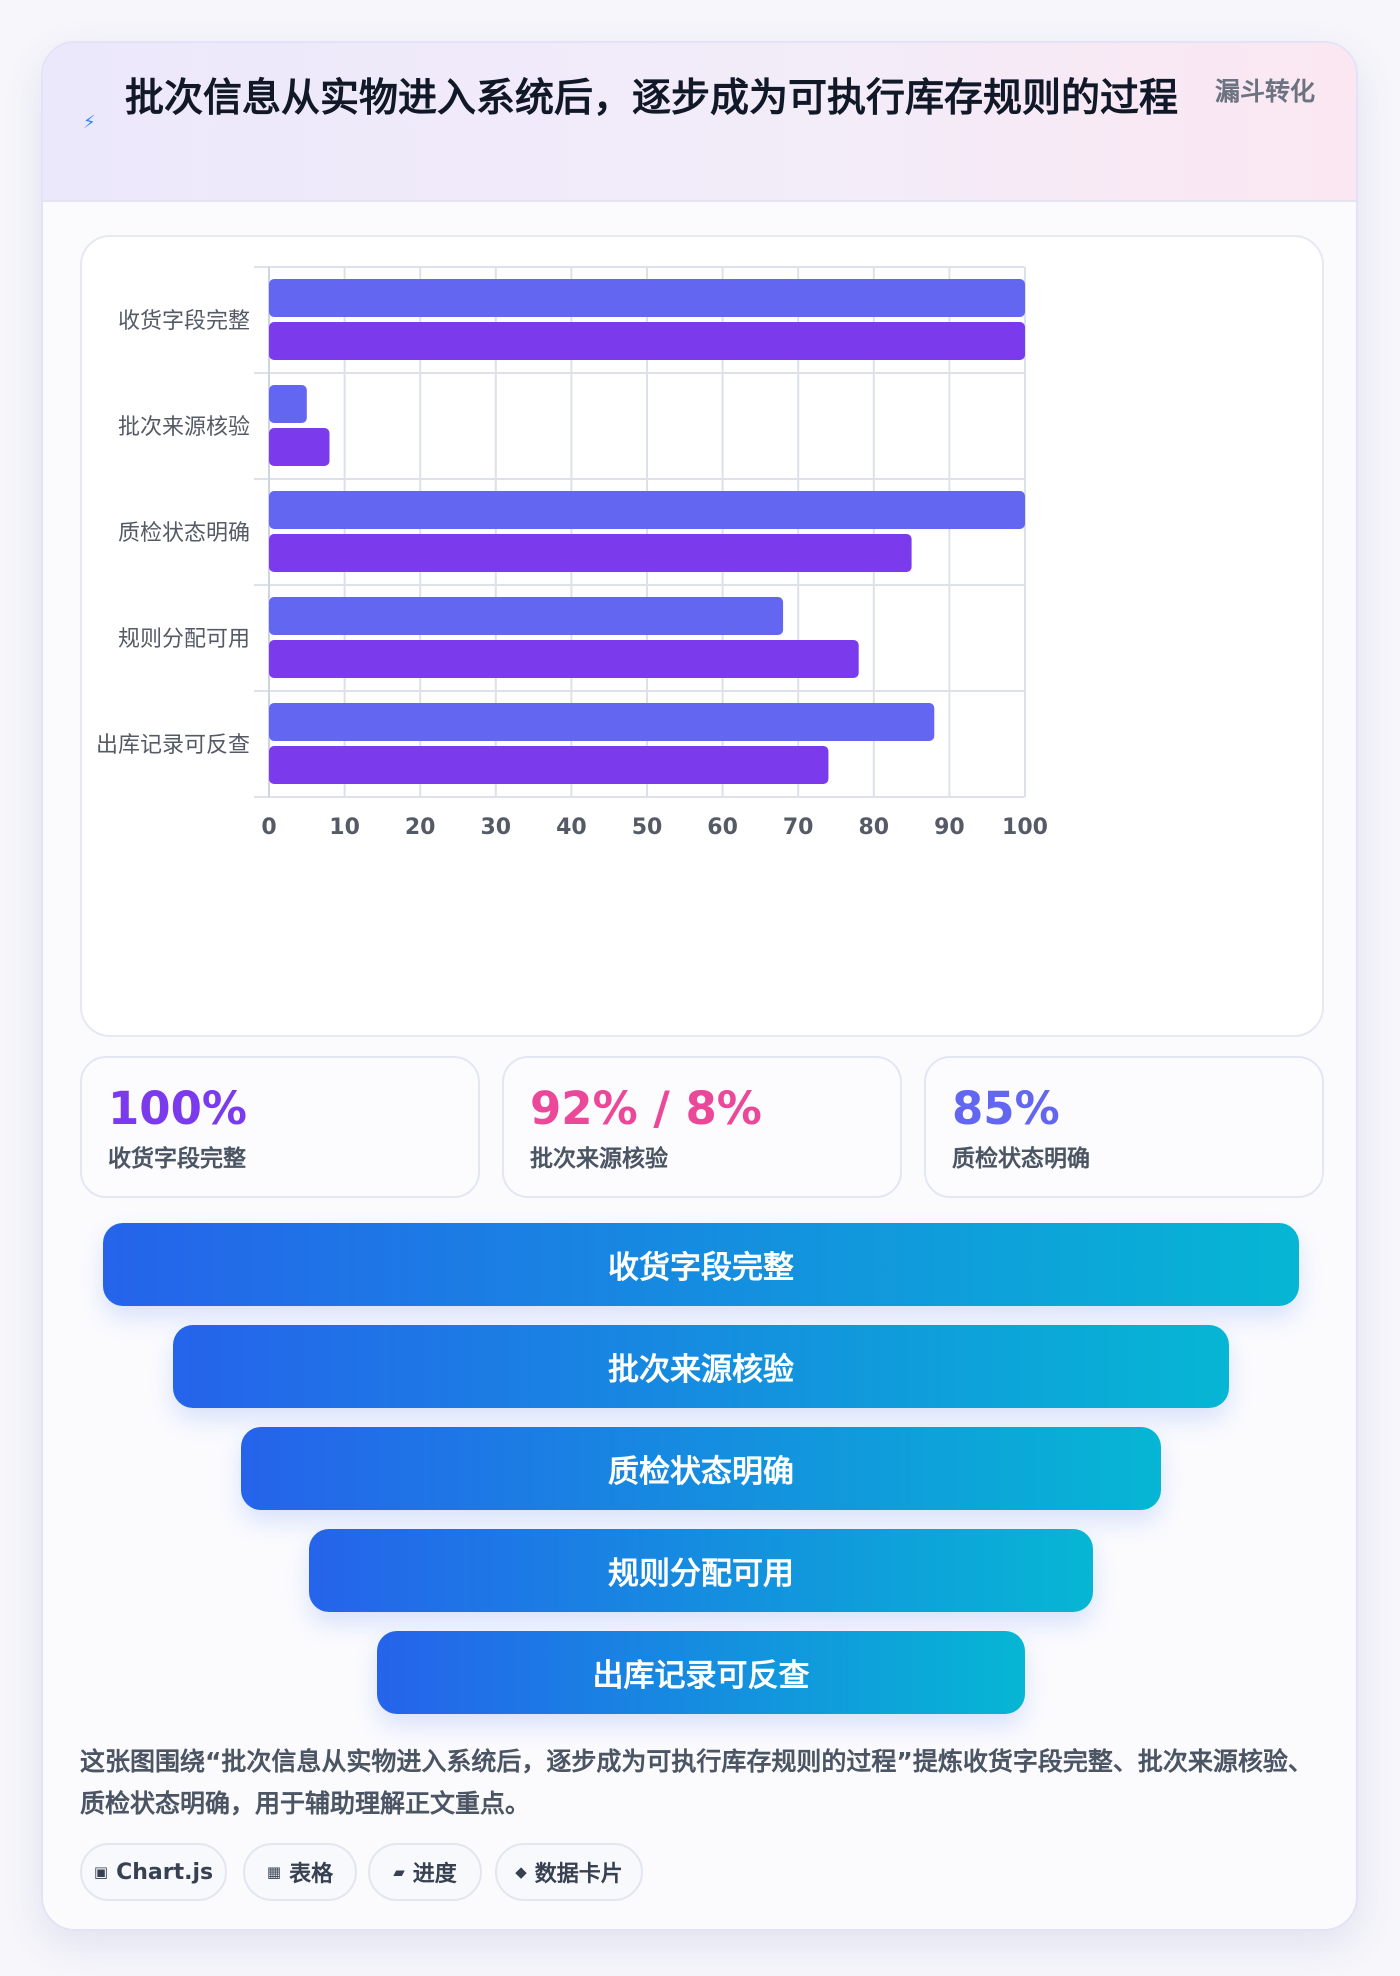 This screenshot has width=1400, height=1976. What do you see at coordinates (701, 1468) in the screenshot?
I see `funnel-step-3: 质检状态明确` at bounding box center [701, 1468].